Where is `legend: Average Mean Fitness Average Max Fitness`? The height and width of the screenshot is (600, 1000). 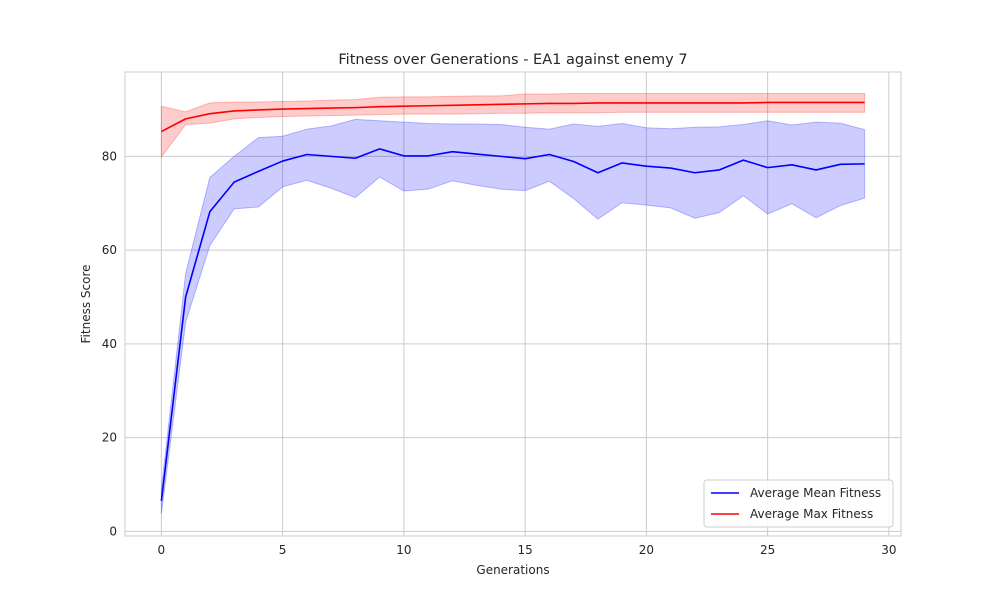 legend: Average Mean Fitness Average Max Fitness is located at coordinates (798, 503).